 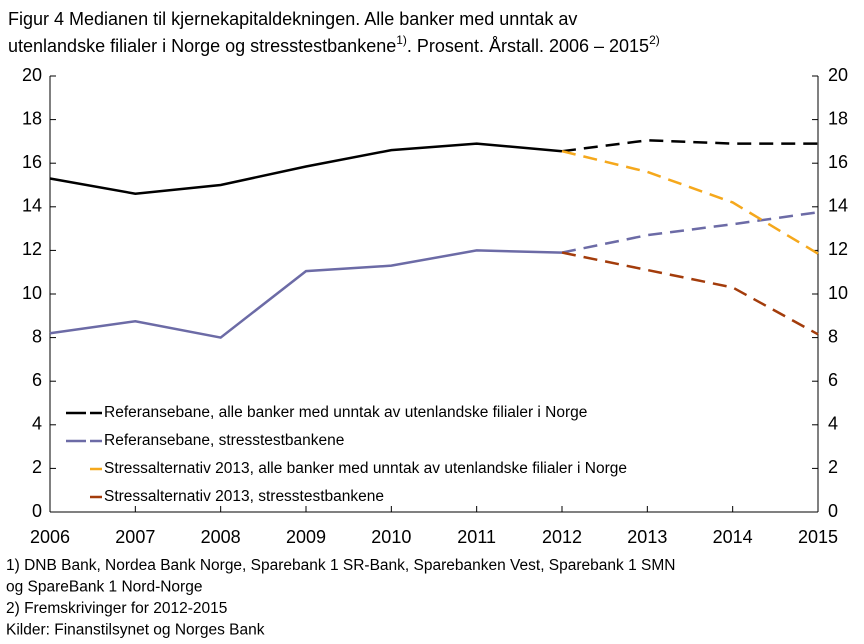 I want to click on y2-tick-label: 12, so click(x=838, y=249).